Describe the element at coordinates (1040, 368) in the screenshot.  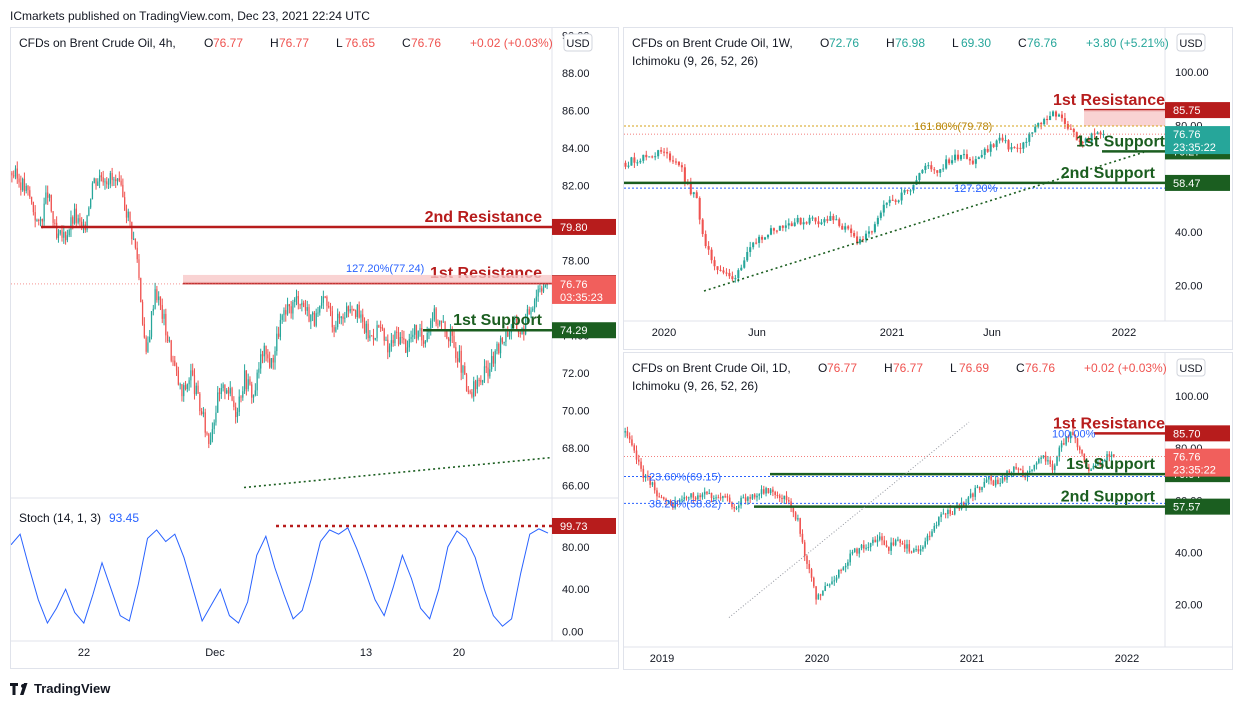
I see `ohlc-c: 76.76` at that location.